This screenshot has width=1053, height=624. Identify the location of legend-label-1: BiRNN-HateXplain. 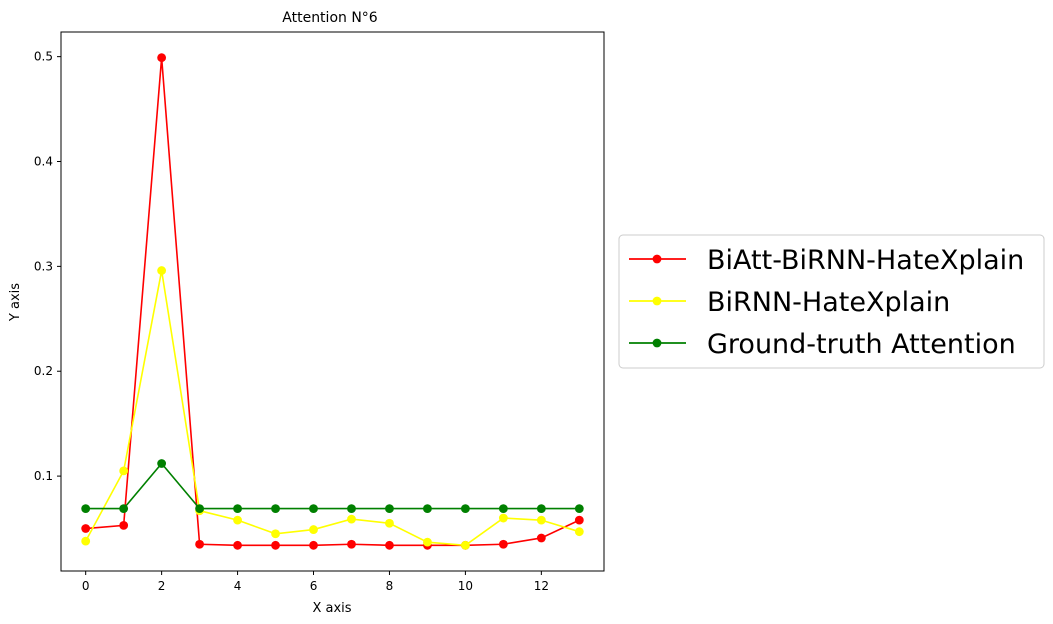
(828, 302).